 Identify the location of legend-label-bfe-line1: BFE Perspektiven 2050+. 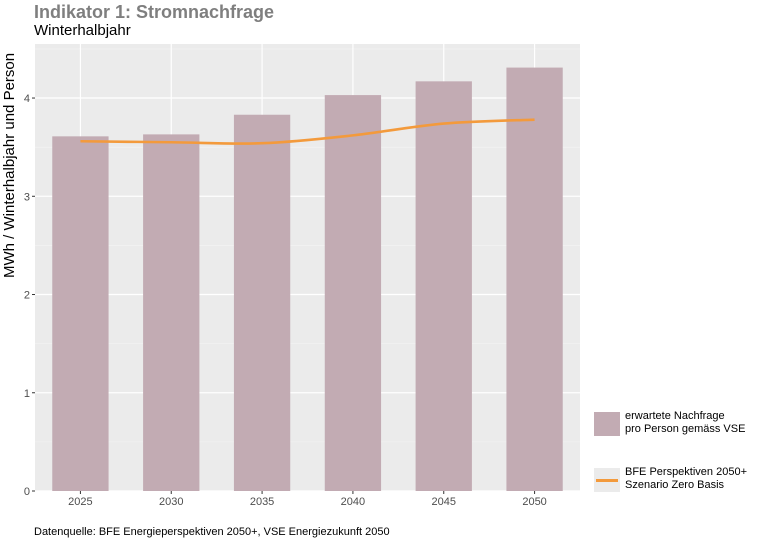
(686, 472).